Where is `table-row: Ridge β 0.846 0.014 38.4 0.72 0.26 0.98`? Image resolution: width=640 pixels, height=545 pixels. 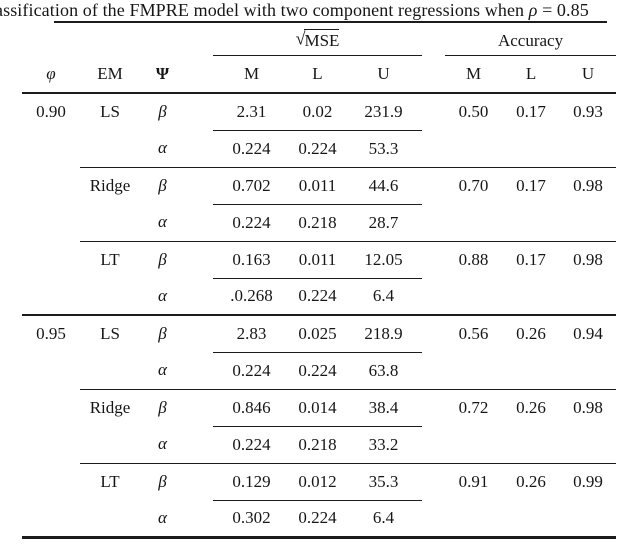 table-row: Ridge β 0.846 0.014 38.4 0.72 0.26 0.98 is located at coordinates (319, 408).